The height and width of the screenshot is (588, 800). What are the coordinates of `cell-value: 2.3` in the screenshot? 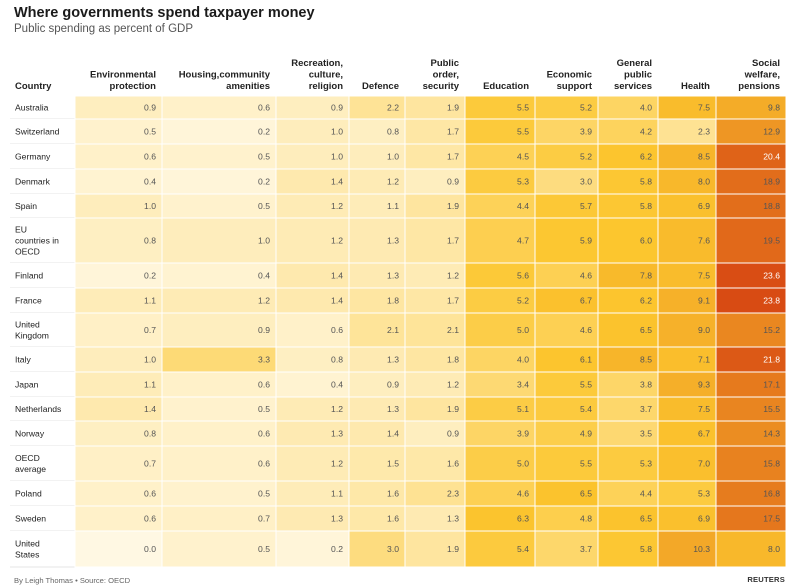 It's located at (704, 132).